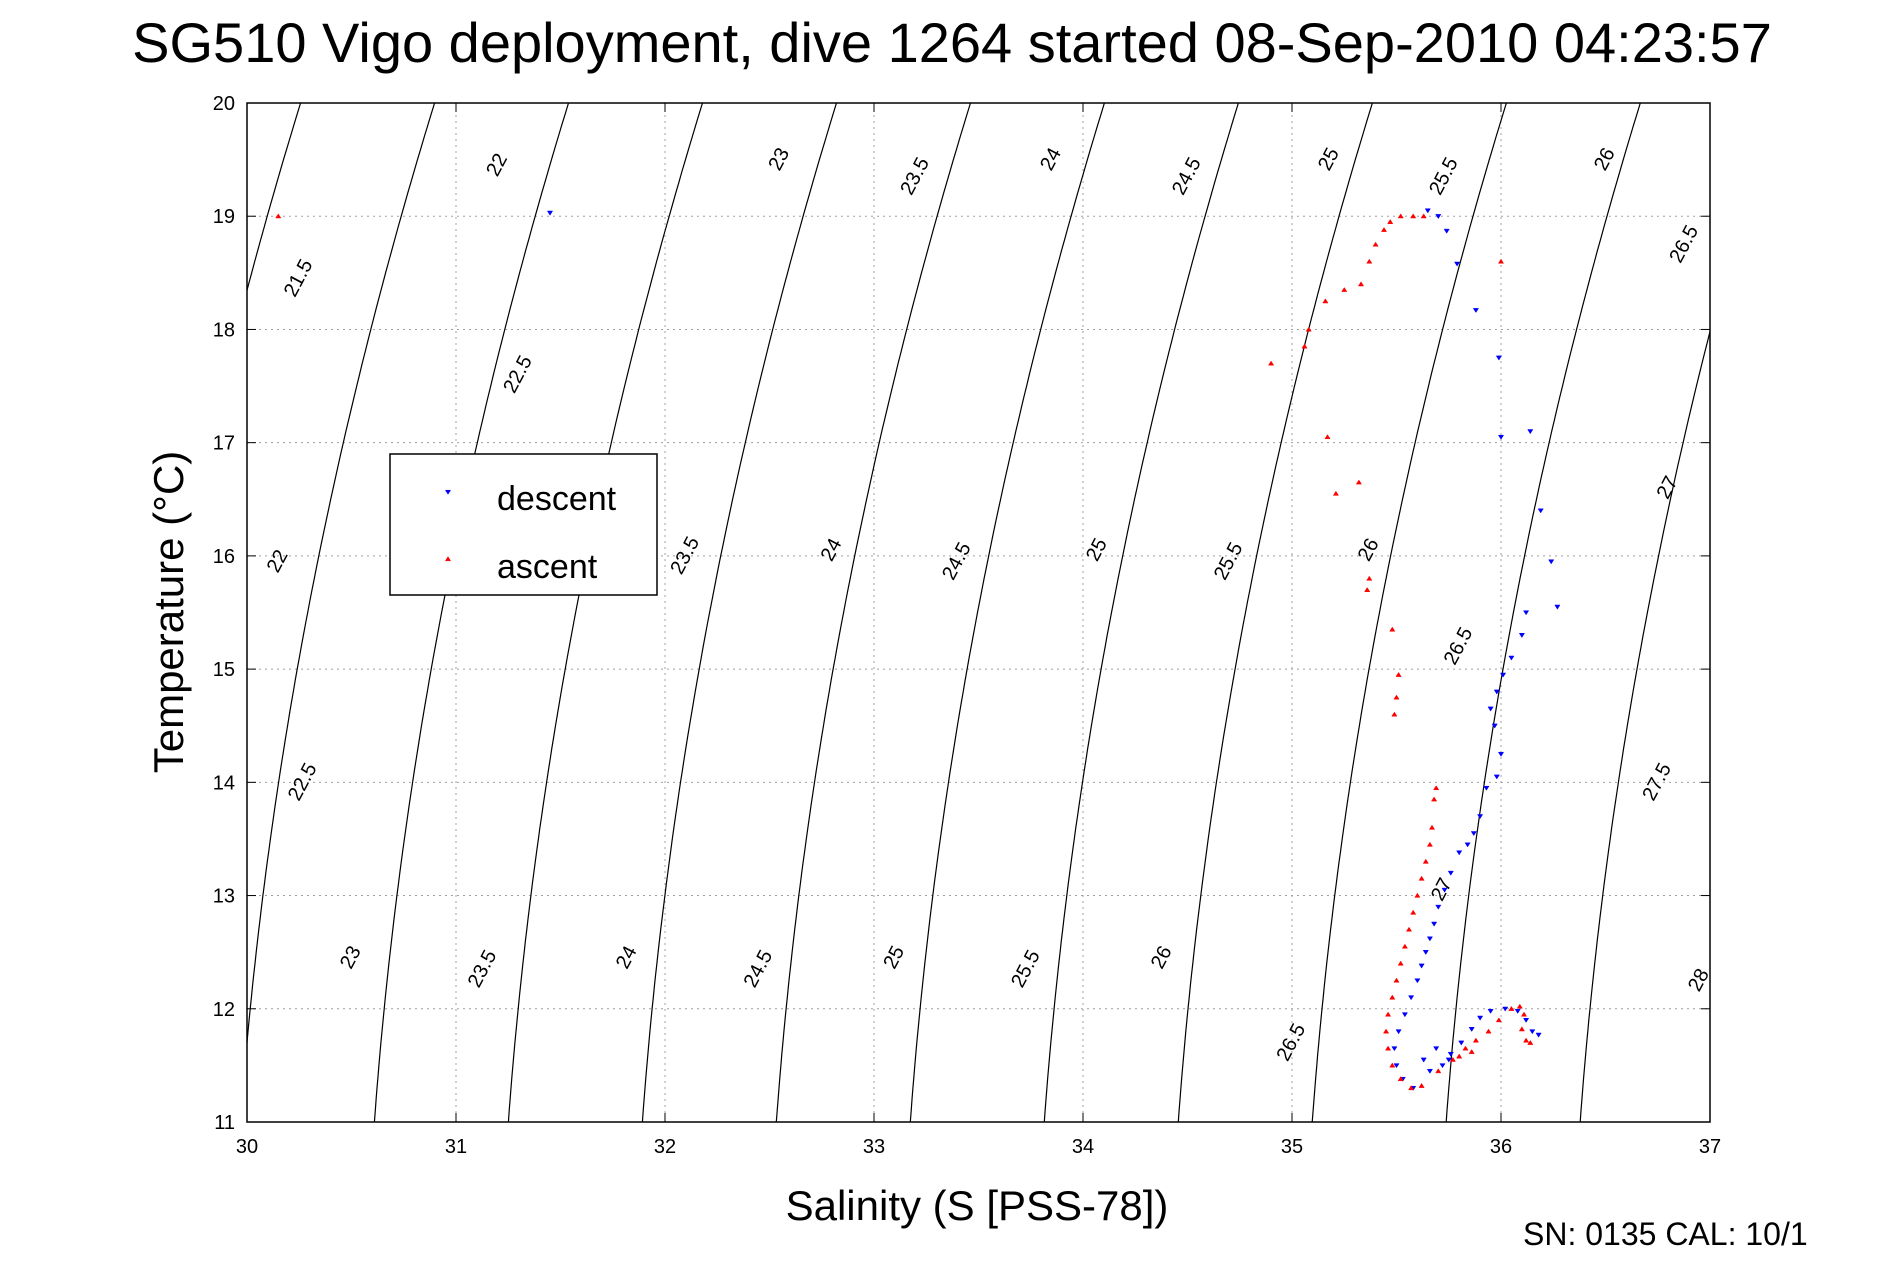 The width and height of the screenshot is (1891, 1262). Describe the element at coordinates (224, 1010) in the screenshot. I see `y-tick-label: 12` at that location.